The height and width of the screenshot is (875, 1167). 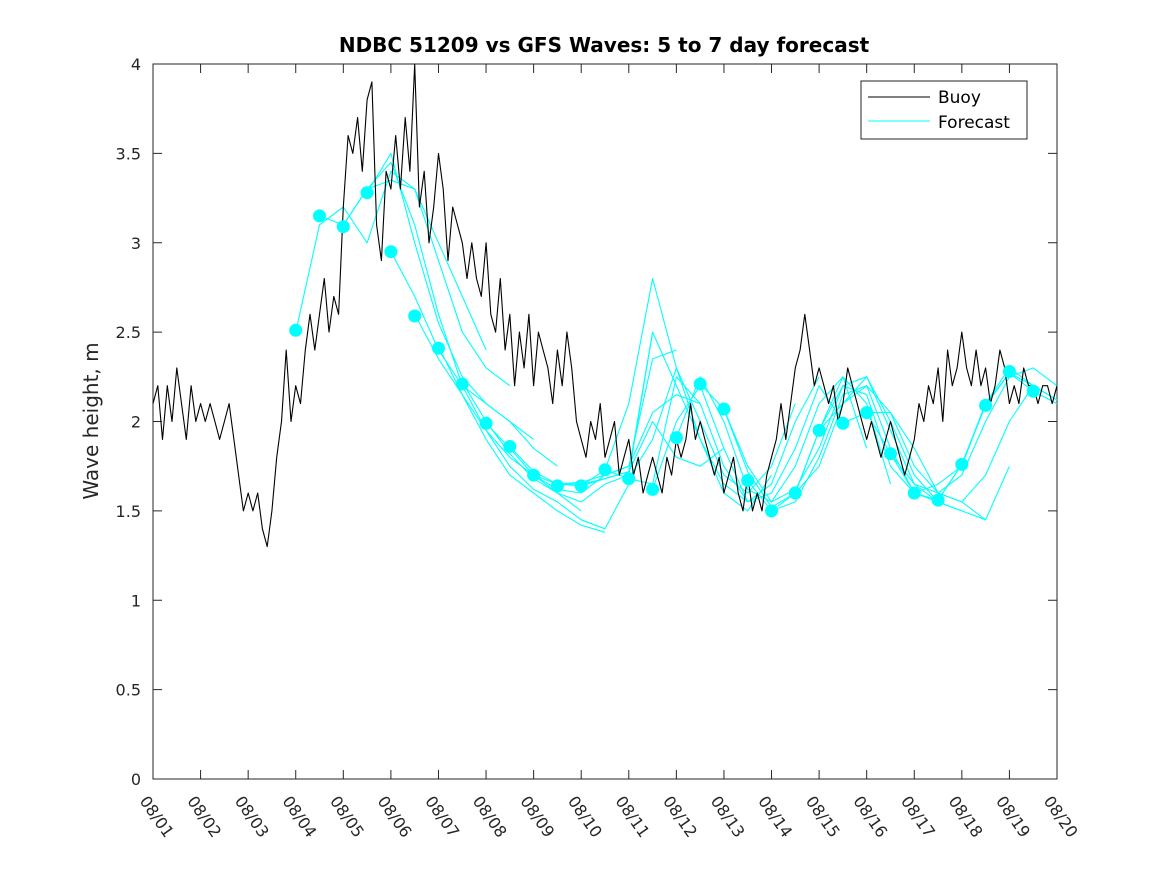 What do you see at coordinates (136, 600) in the screenshot?
I see `y-tick-label: 1` at bounding box center [136, 600].